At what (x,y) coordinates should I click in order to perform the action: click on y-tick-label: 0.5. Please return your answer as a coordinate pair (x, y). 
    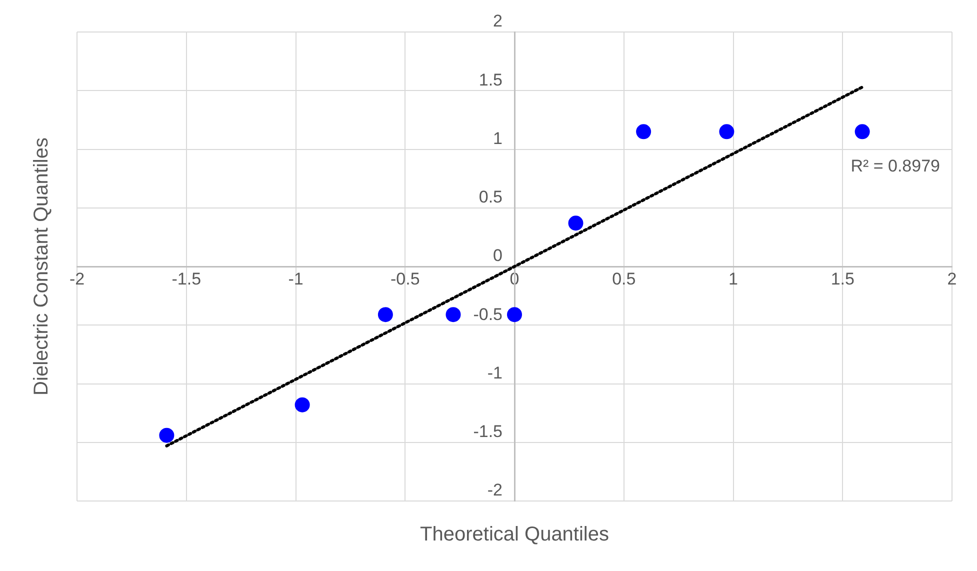
    Looking at the image, I should click on (490, 197).